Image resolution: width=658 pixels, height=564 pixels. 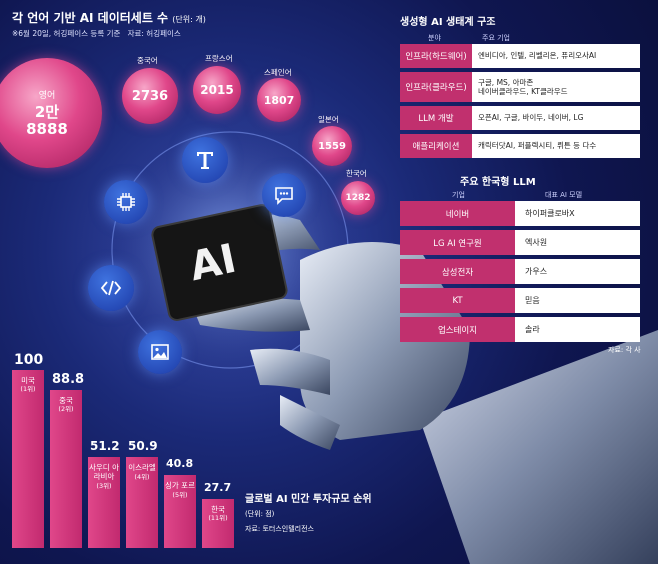 What do you see at coordinates (279, 529) in the screenshot?
I see `chart-source: 자료: 토터스인텔리전스` at bounding box center [279, 529].